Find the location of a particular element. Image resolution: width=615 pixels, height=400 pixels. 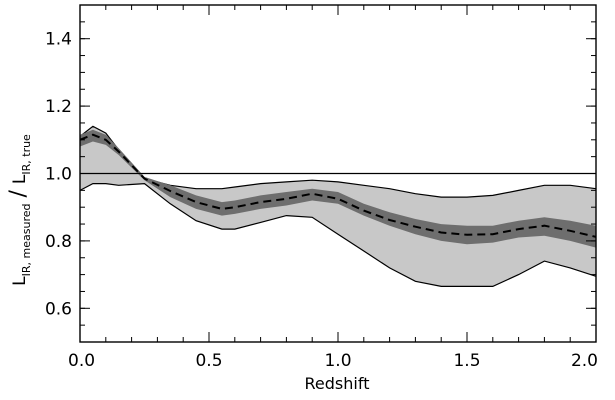

y-tick-label: 0.8 is located at coordinates (58, 242).